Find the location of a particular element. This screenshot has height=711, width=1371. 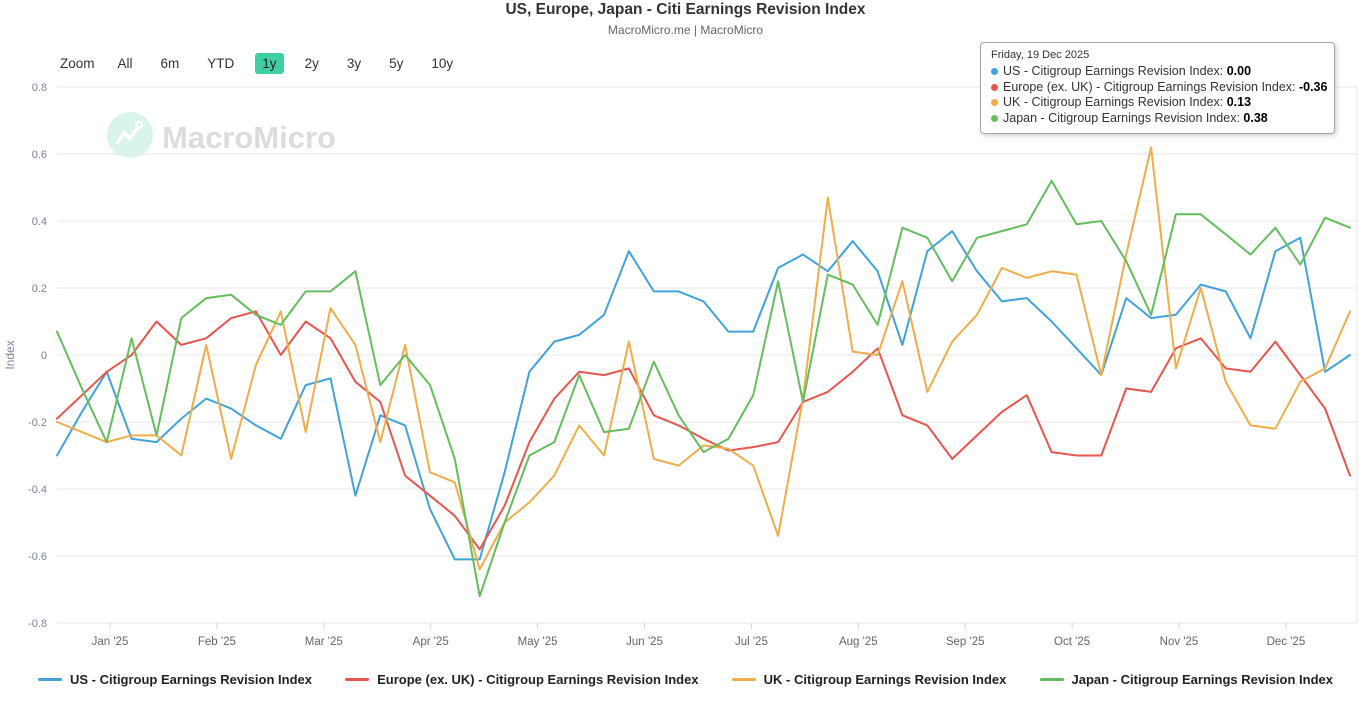

watermark-text: MacroMicro is located at coordinates (249, 137).